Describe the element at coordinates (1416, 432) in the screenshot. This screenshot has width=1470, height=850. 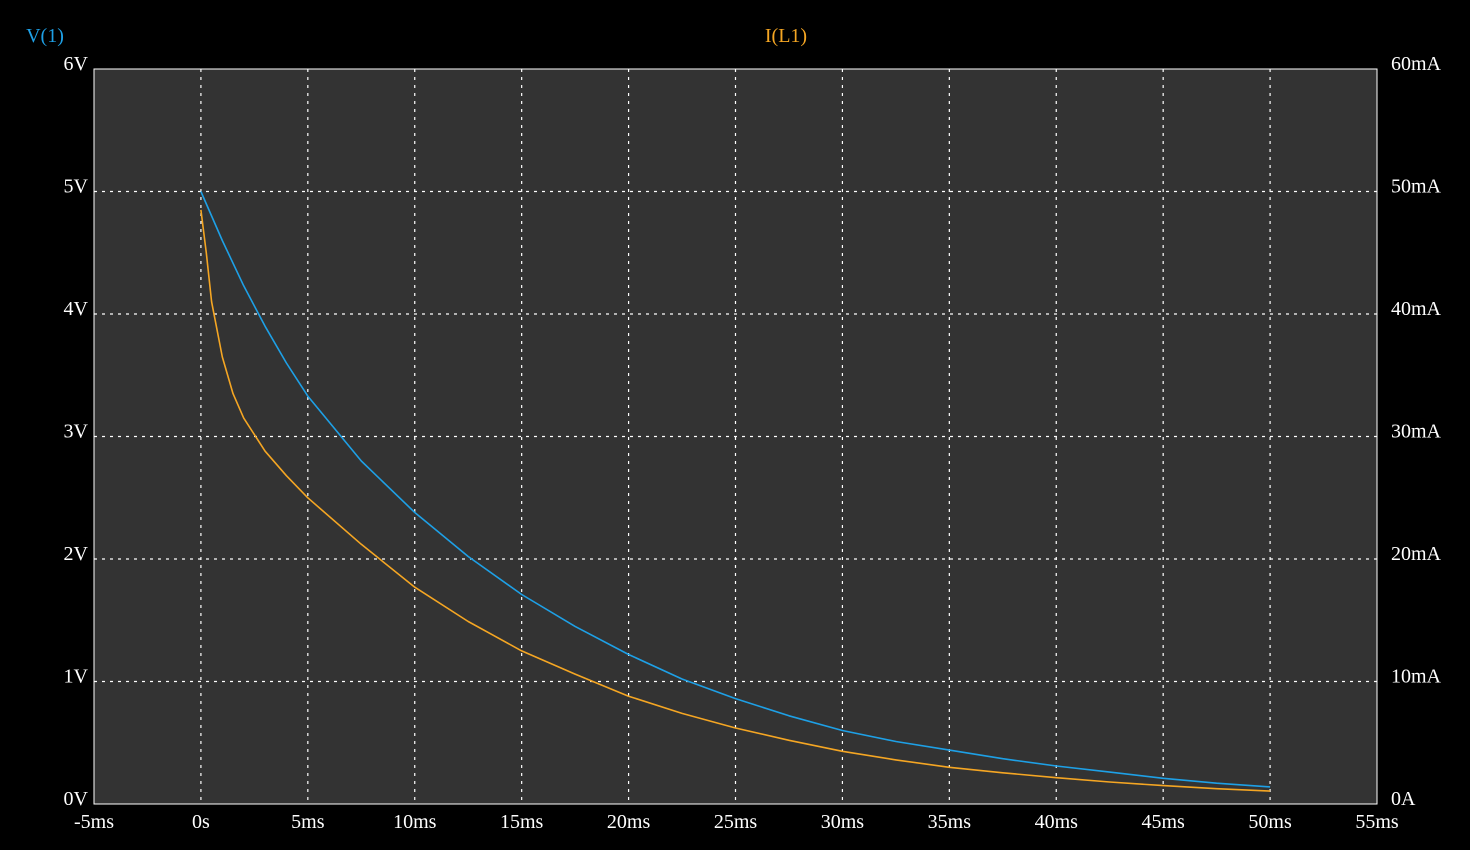
I see `y-right-tick-label: 30mA` at that location.